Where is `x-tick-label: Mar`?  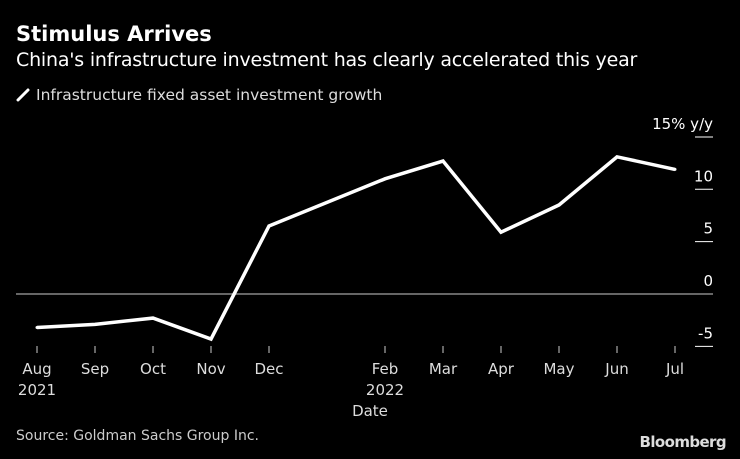
x-tick-label: Mar is located at coordinates (443, 369).